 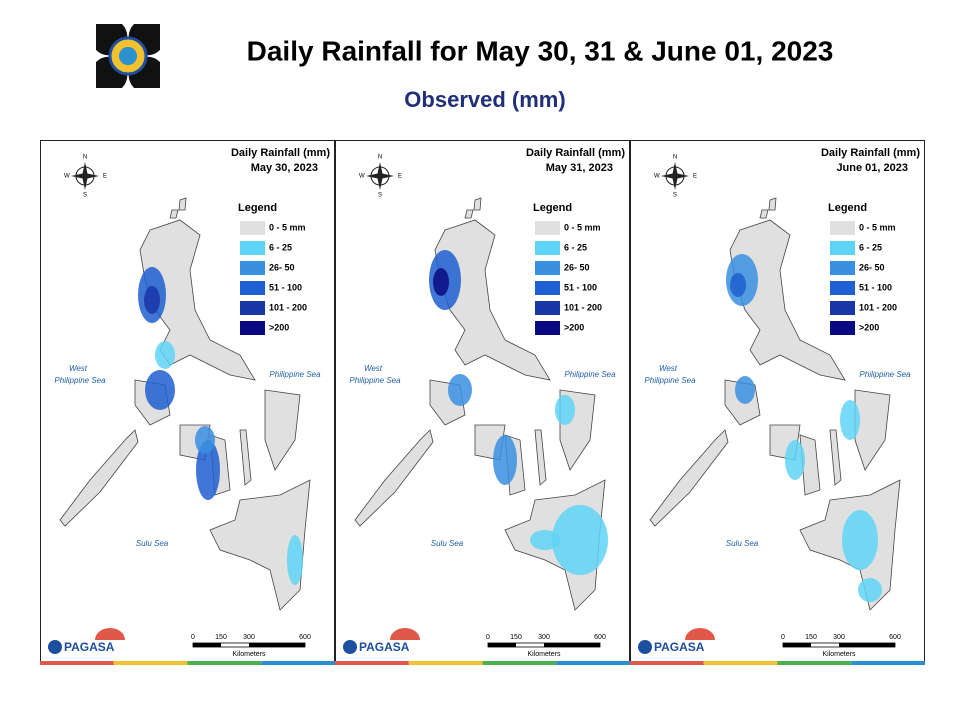 I want to click on panel-date: May 30, 2023, so click(x=284, y=168).